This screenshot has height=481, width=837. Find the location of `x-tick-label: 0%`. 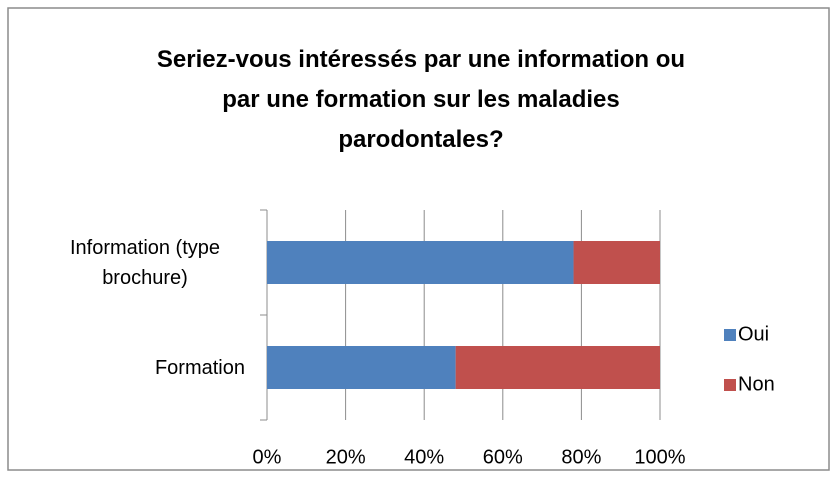

x-tick-label: 0% is located at coordinates (267, 457).